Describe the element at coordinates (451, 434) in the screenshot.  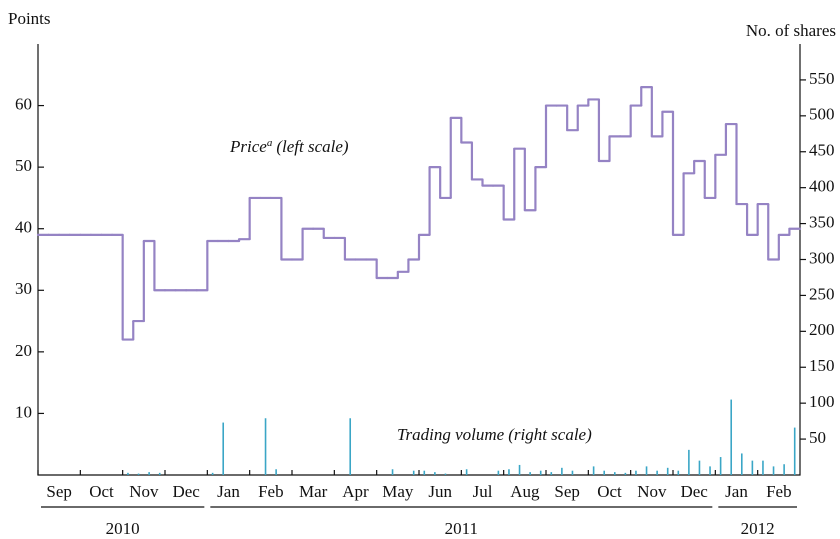
I see `annotation-text: Trading volume` at that location.